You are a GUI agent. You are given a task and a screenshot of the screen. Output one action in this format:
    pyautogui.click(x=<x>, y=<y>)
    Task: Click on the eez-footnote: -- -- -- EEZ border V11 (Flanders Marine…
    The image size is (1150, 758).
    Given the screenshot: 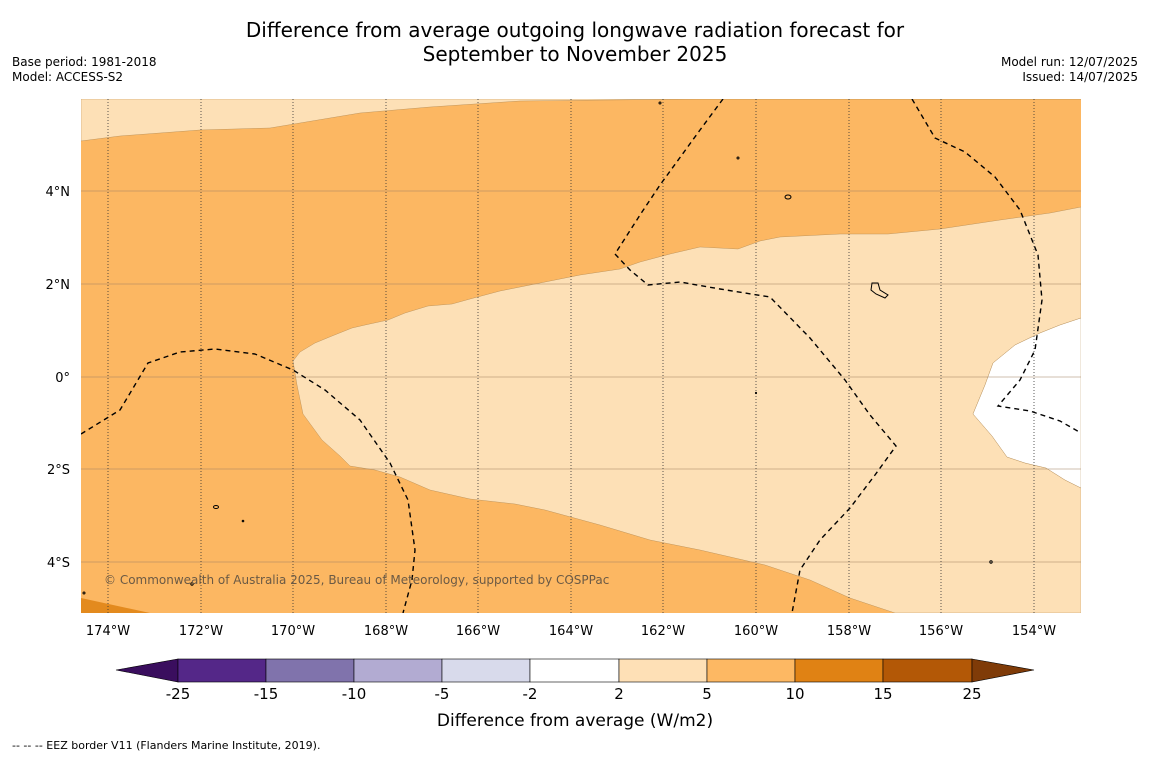 What is the action you would take?
    pyautogui.click(x=166, y=745)
    